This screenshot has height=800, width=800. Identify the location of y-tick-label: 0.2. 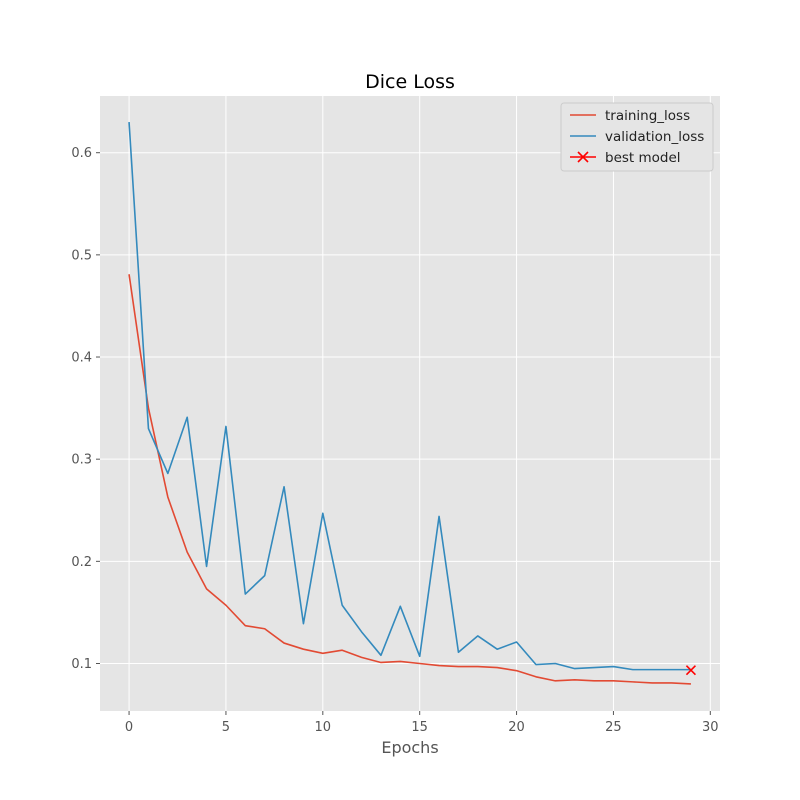
(81, 562).